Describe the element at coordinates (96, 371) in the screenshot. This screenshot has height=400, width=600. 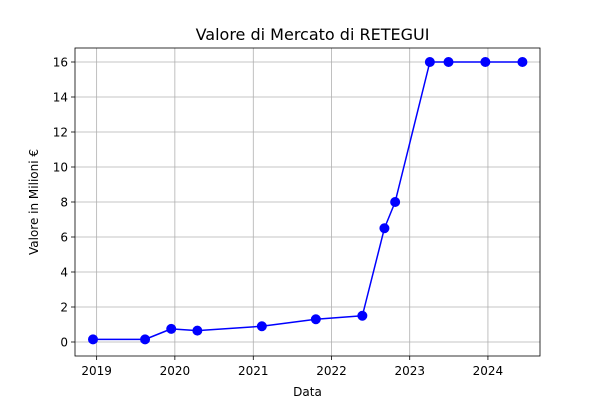
I see `x-tick-label: 2019` at that location.